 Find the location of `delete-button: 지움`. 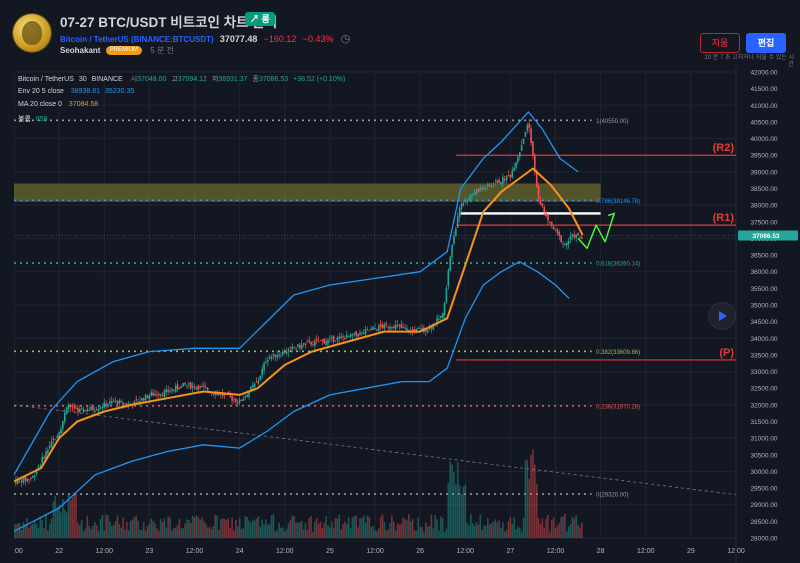

delete-button: 지움 is located at coordinates (720, 43).